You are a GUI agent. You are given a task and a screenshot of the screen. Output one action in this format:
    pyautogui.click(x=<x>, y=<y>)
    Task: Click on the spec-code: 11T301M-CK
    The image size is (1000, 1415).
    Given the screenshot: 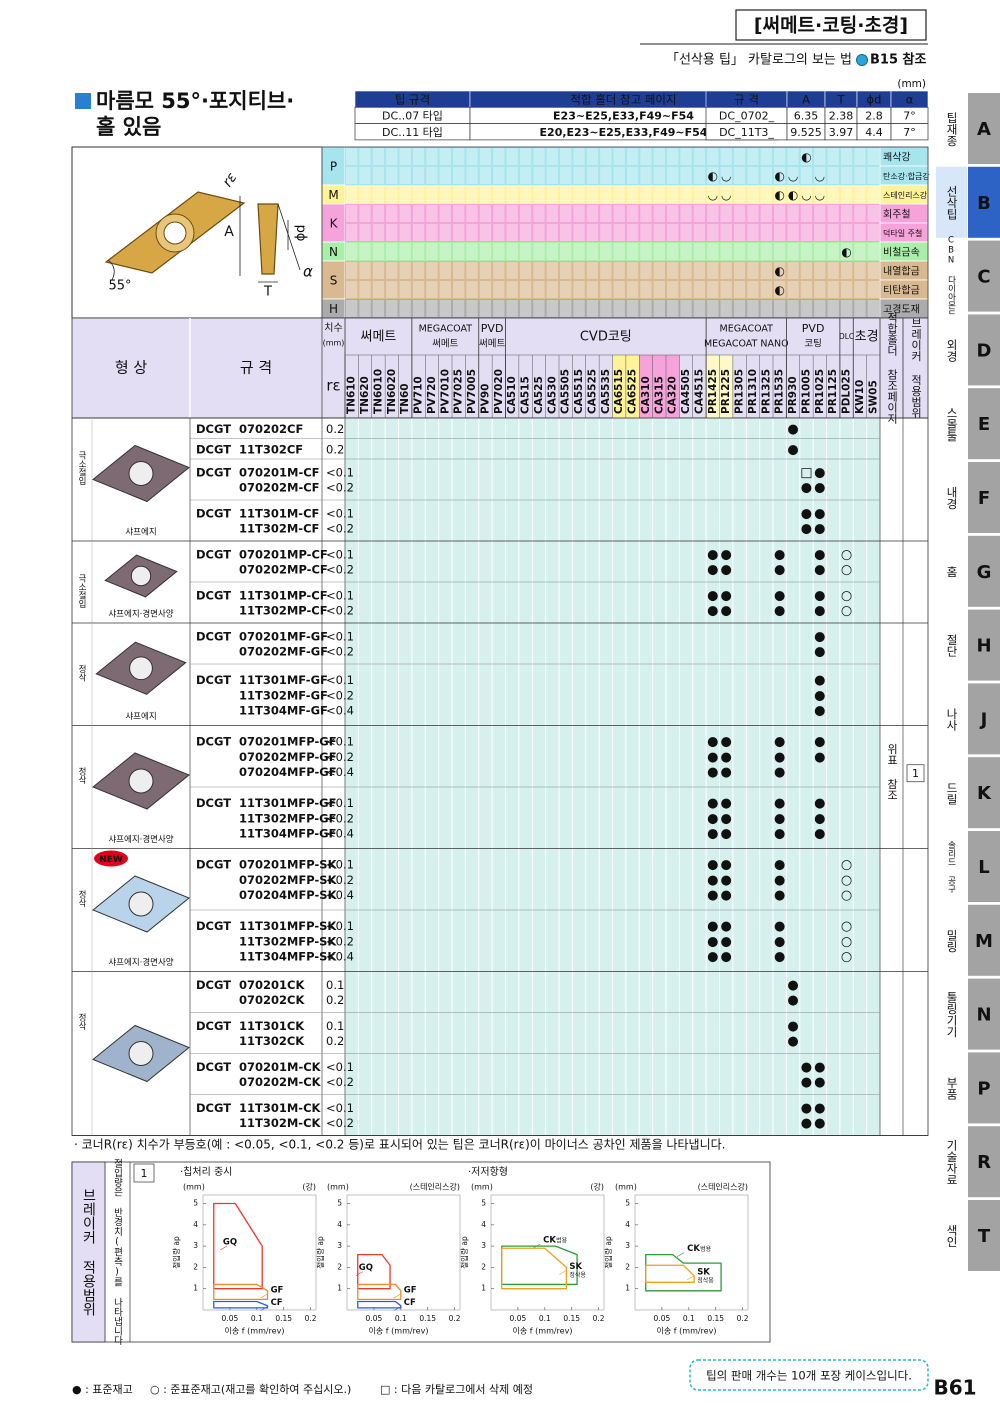 What is the action you would take?
    pyautogui.click(x=280, y=1108)
    